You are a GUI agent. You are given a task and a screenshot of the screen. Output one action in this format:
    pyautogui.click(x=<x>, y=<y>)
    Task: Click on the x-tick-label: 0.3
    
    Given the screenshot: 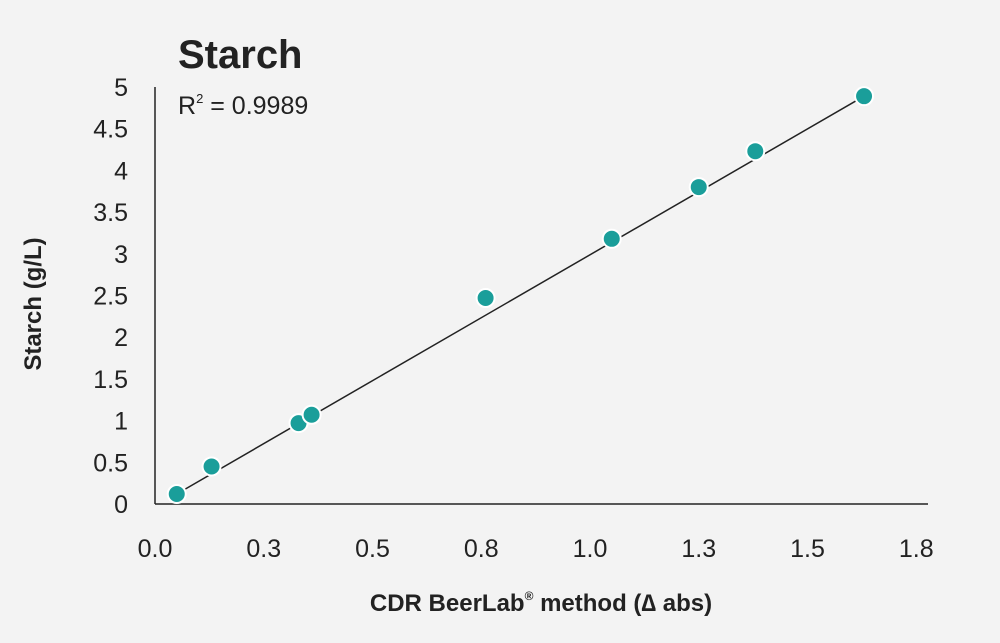 What is the action you would take?
    pyautogui.click(x=263, y=549)
    